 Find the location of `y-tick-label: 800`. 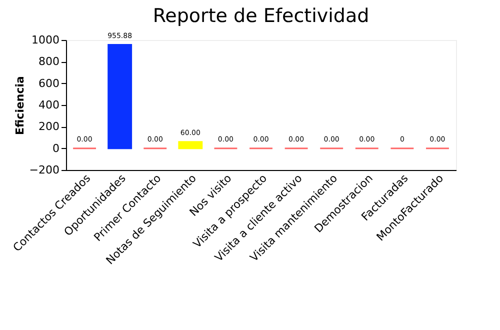

y-tick-label: 800 is located at coordinates (49, 61).